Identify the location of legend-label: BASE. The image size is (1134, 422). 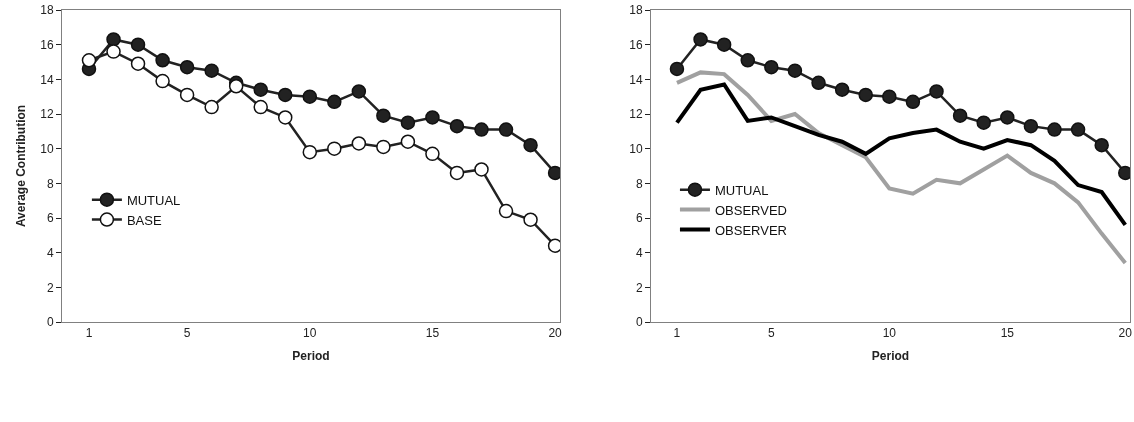
(144, 220).